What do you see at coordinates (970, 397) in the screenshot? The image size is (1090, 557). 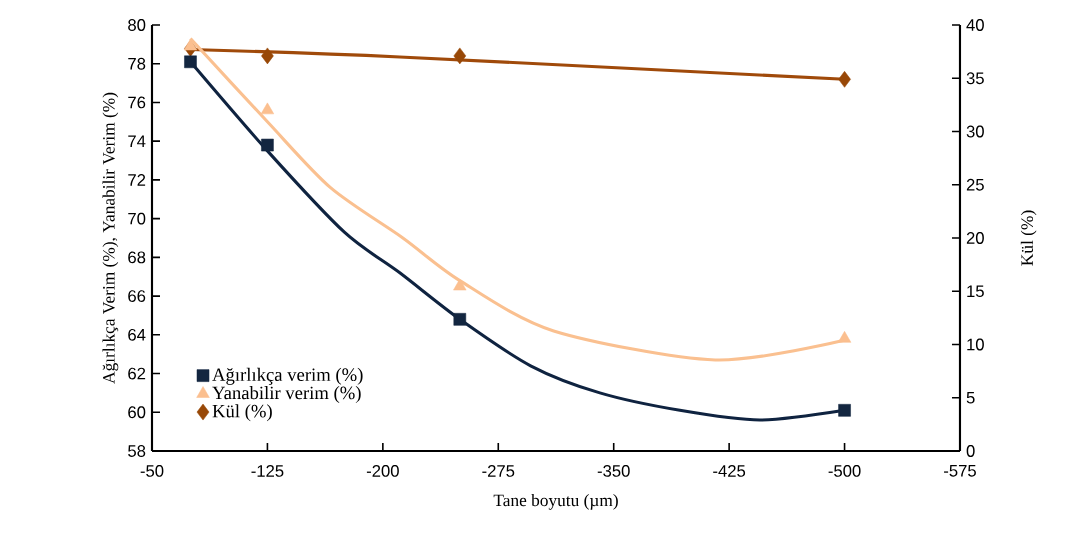 I see `y2-tick-label: 5` at bounding box center [970, 397].